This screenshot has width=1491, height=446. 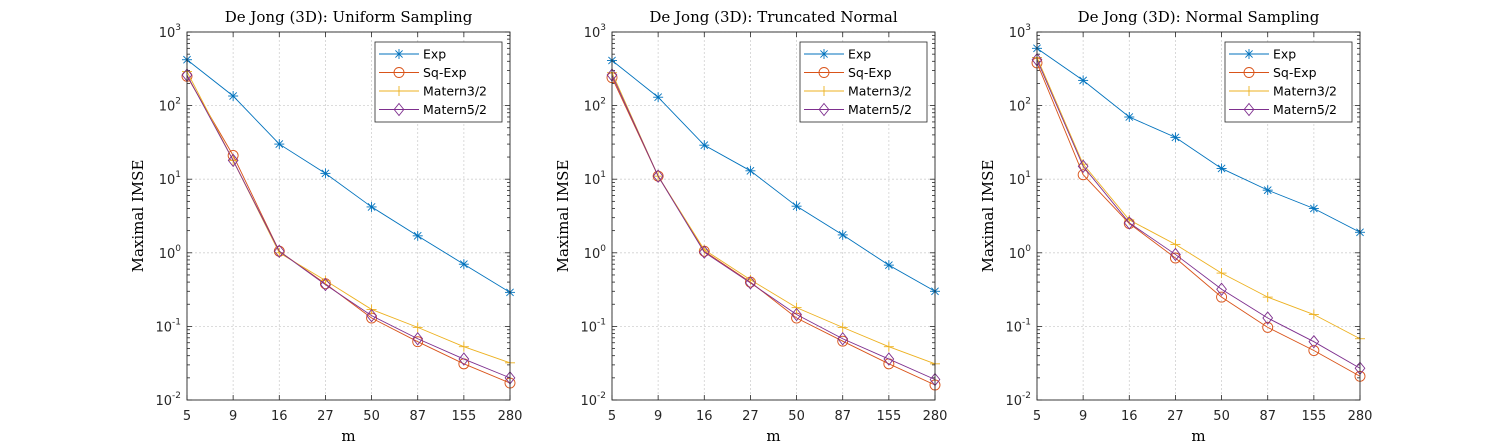 I want to click on legend-entry: Exp, so click(x=412, y=54).